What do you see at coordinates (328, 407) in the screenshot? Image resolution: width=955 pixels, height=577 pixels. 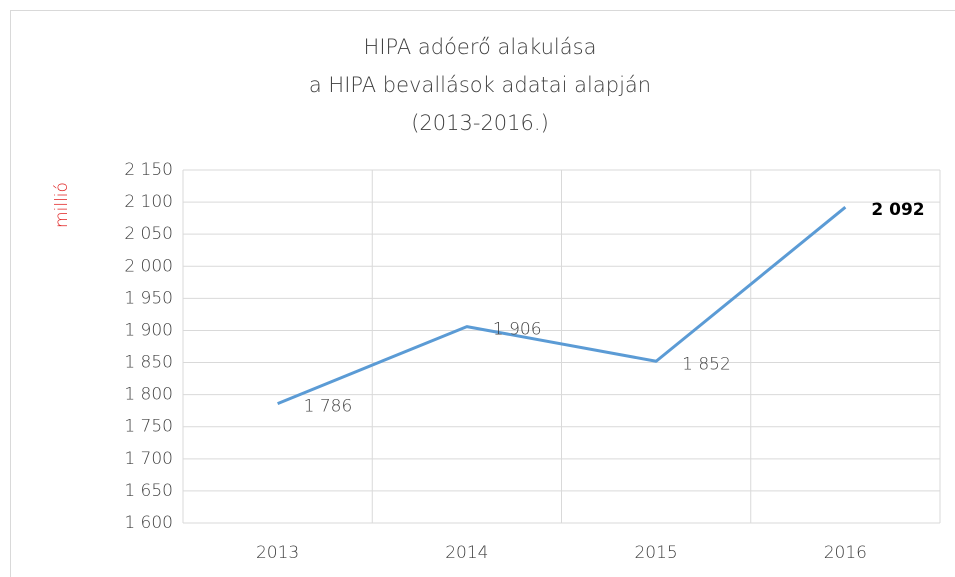 I see `data-label: 1 786` at bounding box center [328, 407].